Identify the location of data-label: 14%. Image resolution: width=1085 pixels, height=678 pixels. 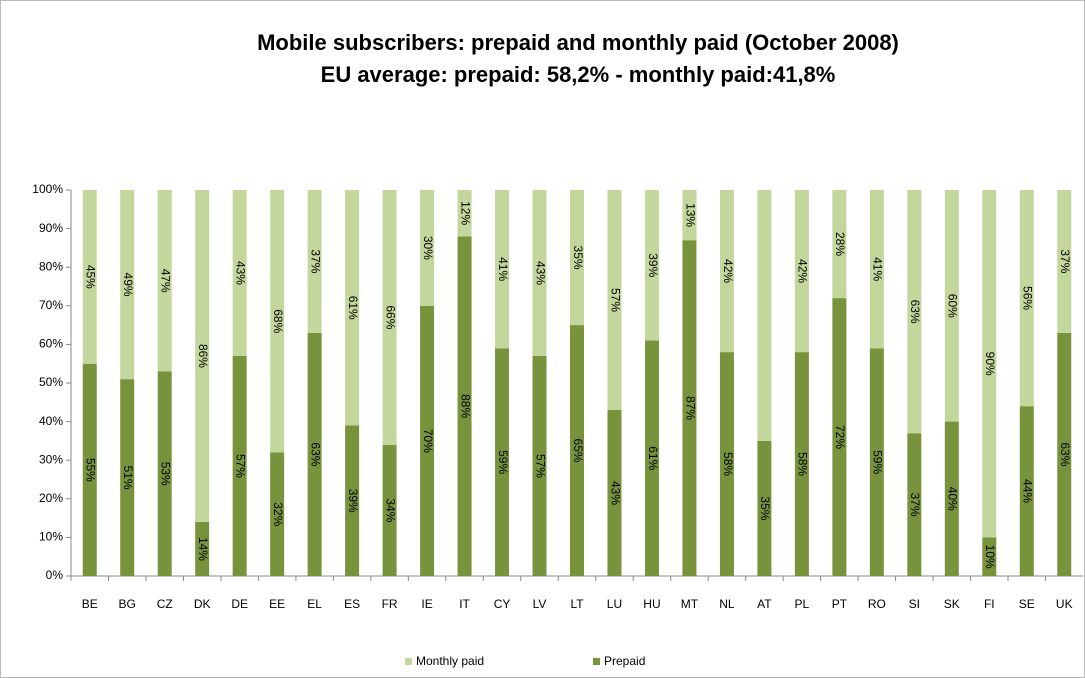
(203, 549).